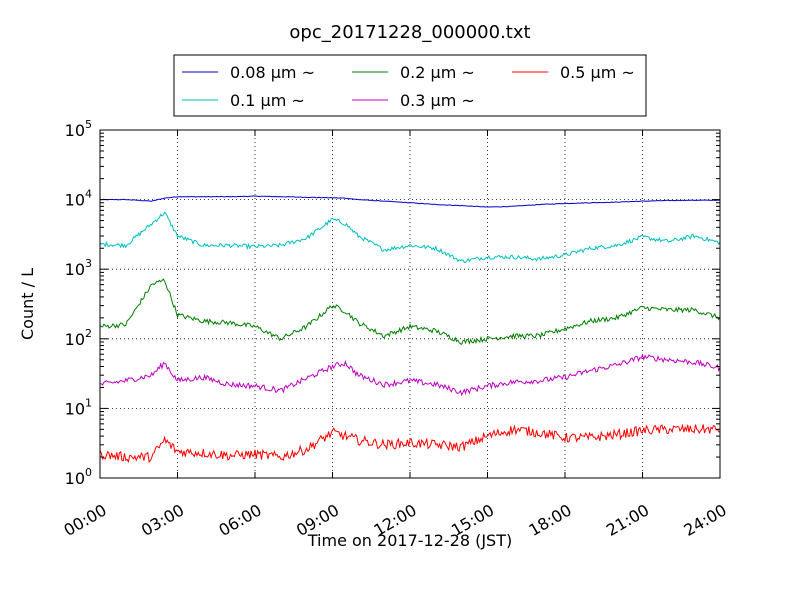 The height and width of the screenshot is (600, 800). Describe the element at coordinates (78, 129) in the screenshot. I see `y-tick-label: 10⁵` at that location.